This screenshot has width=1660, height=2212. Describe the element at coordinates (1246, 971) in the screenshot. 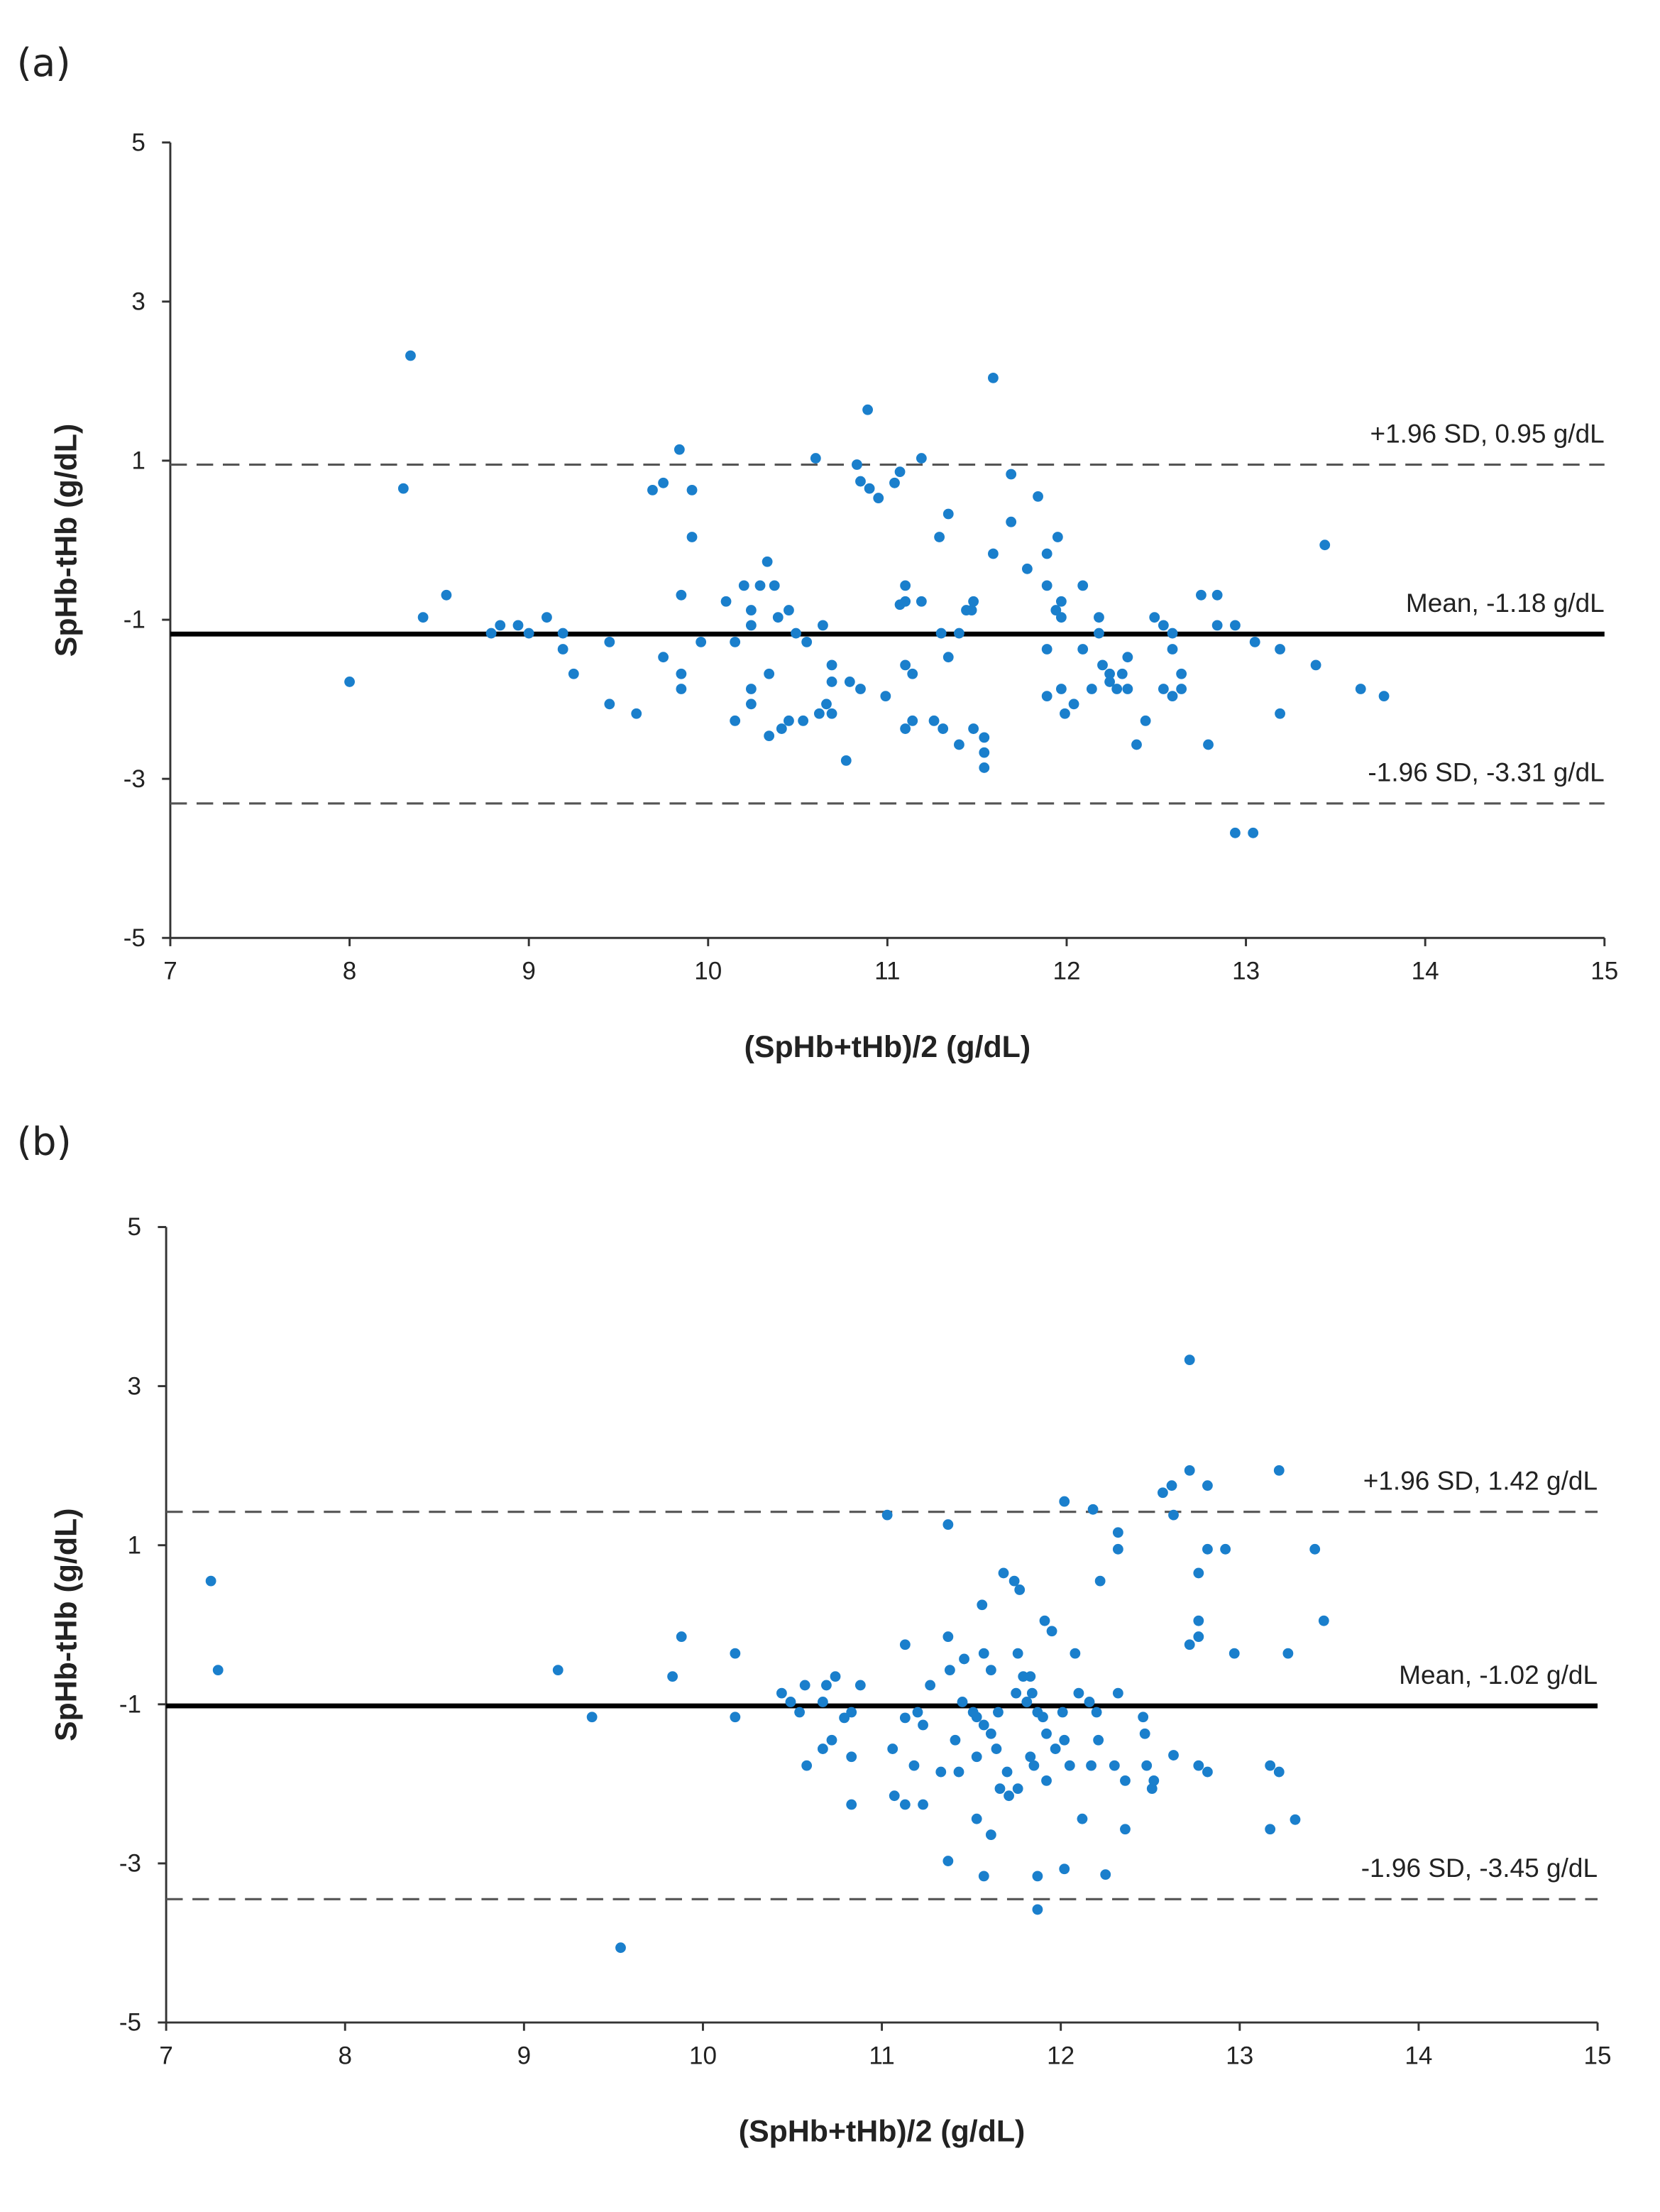

I see `x-tick-label: 13` at that location.